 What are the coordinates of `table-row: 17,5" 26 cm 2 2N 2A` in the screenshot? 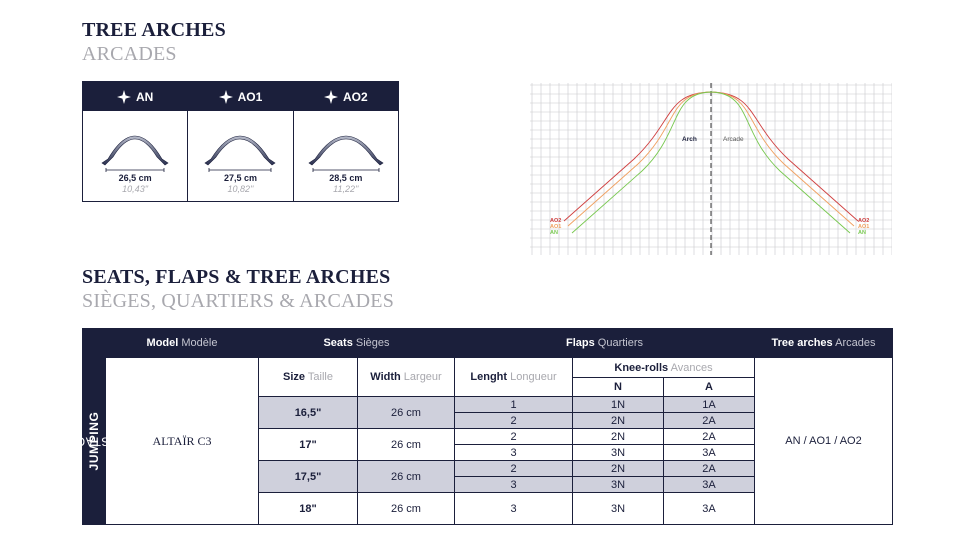 It's located at (487, 476).